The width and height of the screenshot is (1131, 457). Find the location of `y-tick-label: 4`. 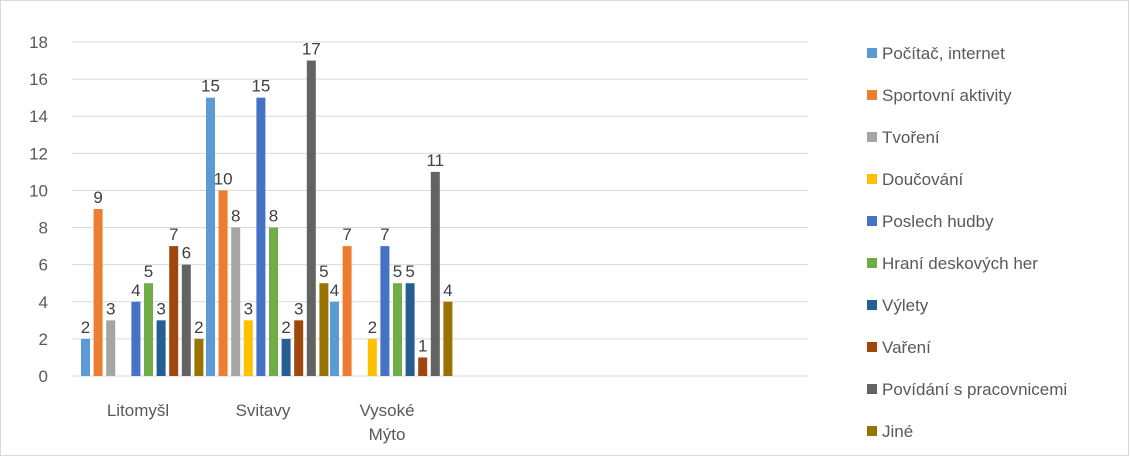

y-tick-label: 4 is located at coordinates (43, 302).